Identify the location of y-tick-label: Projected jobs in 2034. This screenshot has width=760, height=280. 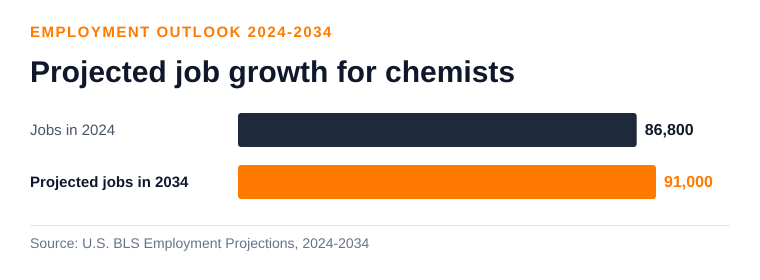
(110, 182).